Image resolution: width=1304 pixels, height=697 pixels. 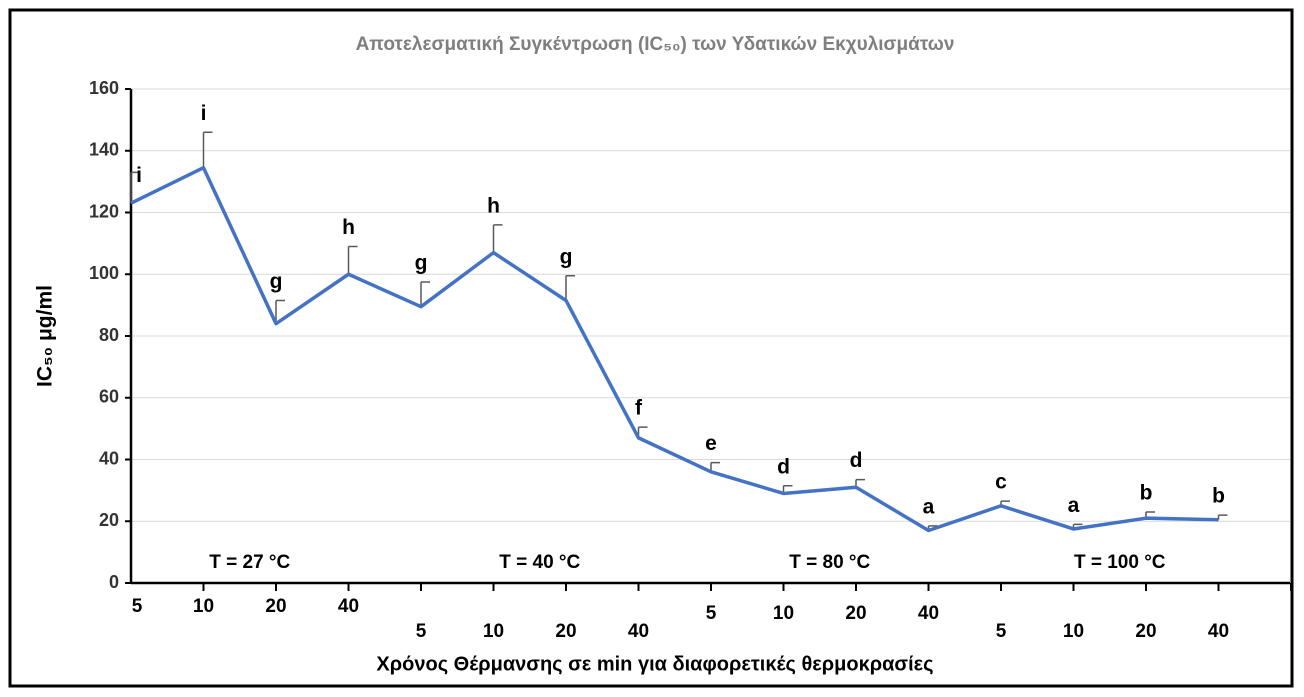 What do you see at coordinates (109, 335) in the screenshot?
I see `y-tick-label: 80` at bounding box center [109, 335].